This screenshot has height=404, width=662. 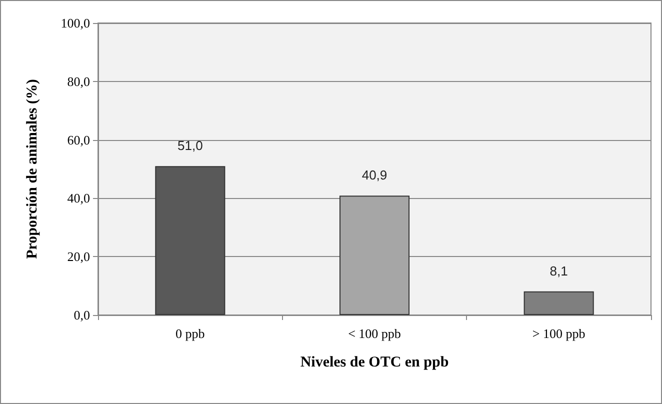 I want to click on x-tick-label: 0 ppb, so click(x=190, y=333).